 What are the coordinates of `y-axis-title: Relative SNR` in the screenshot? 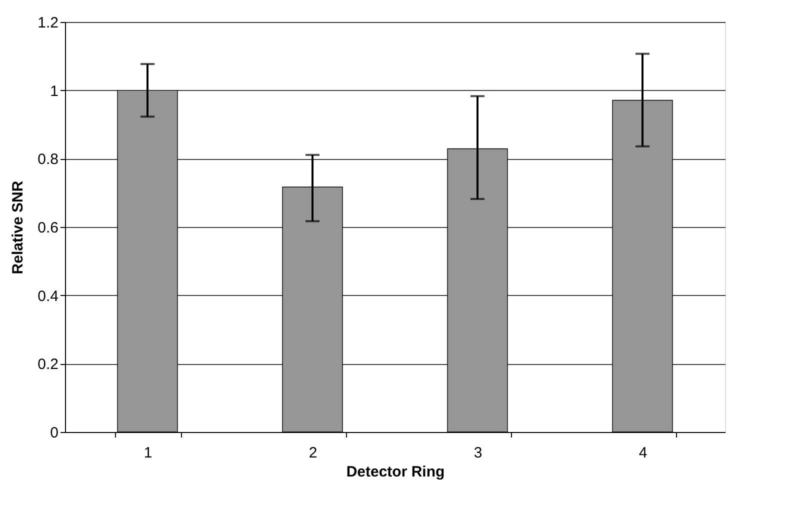 It's located at (18, 227).